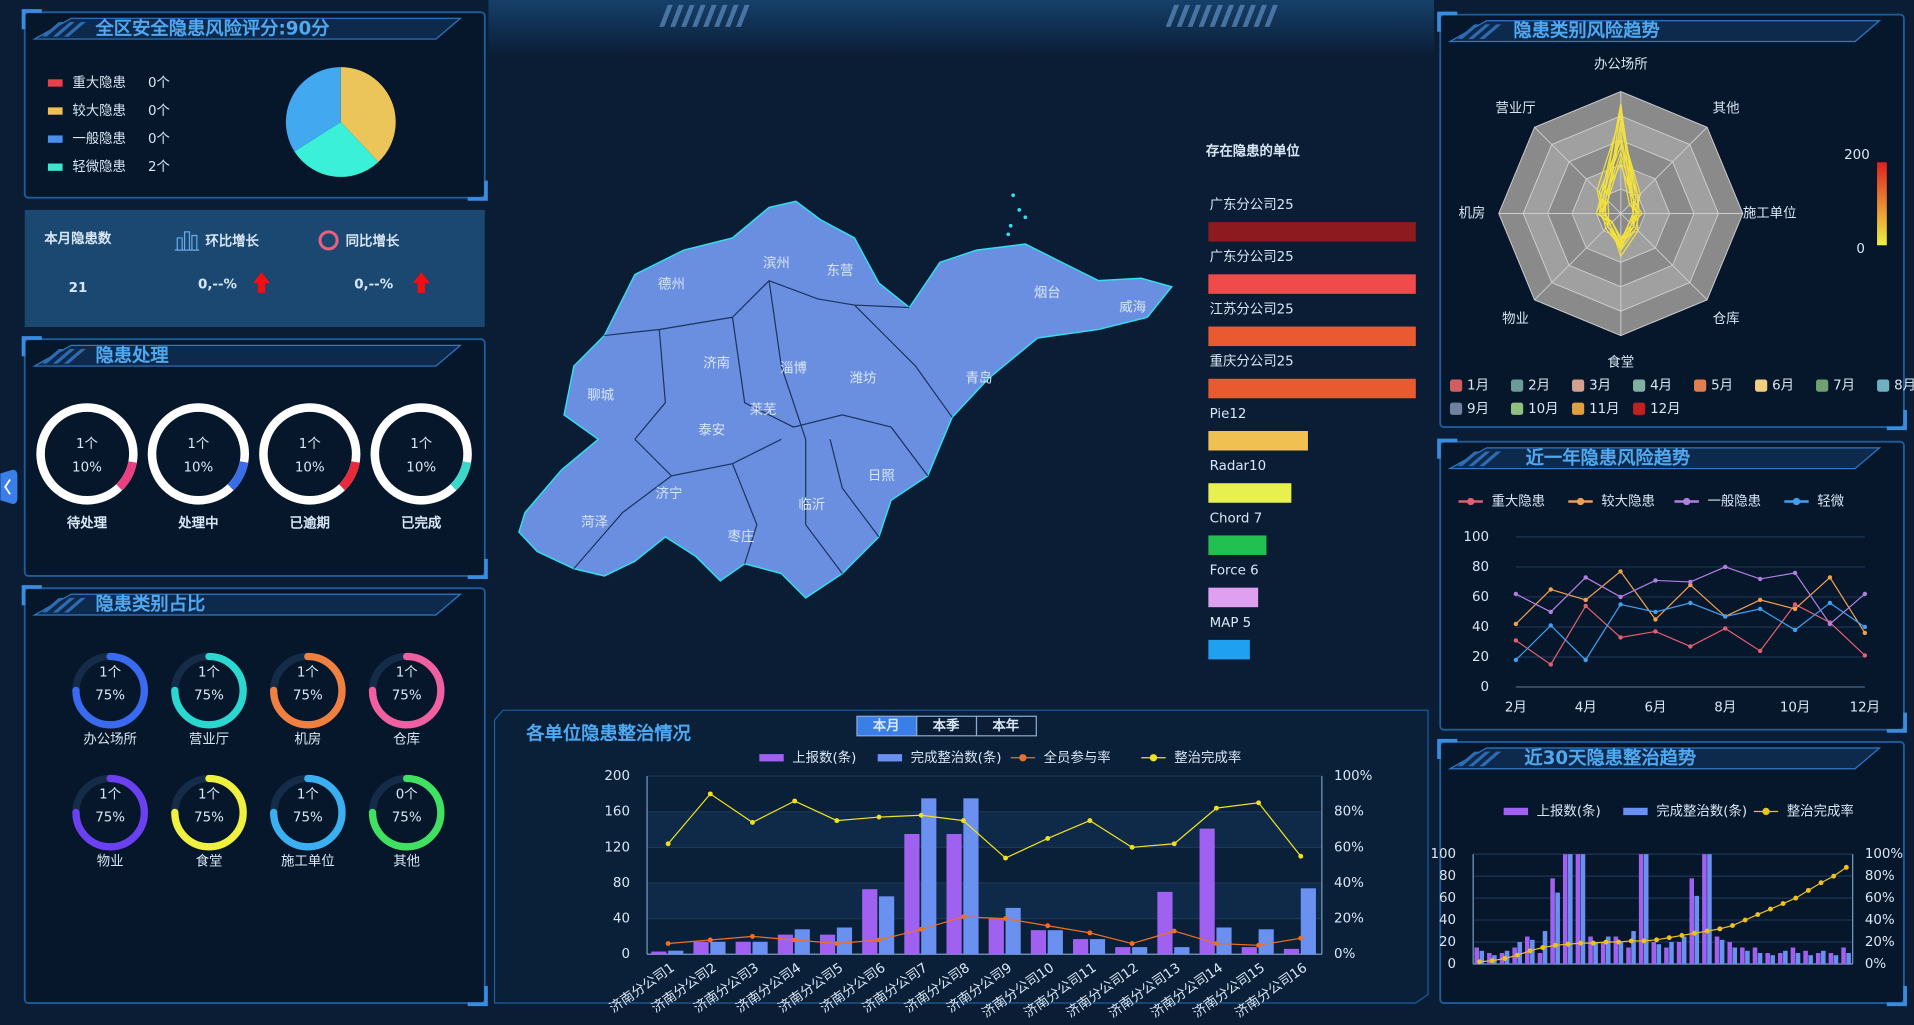 The height and width of the screenshot is (1025, 1914). Describe the element at coordinates (209, 739) in the screenshot. I see `ring-label: 营业厅` at that location.